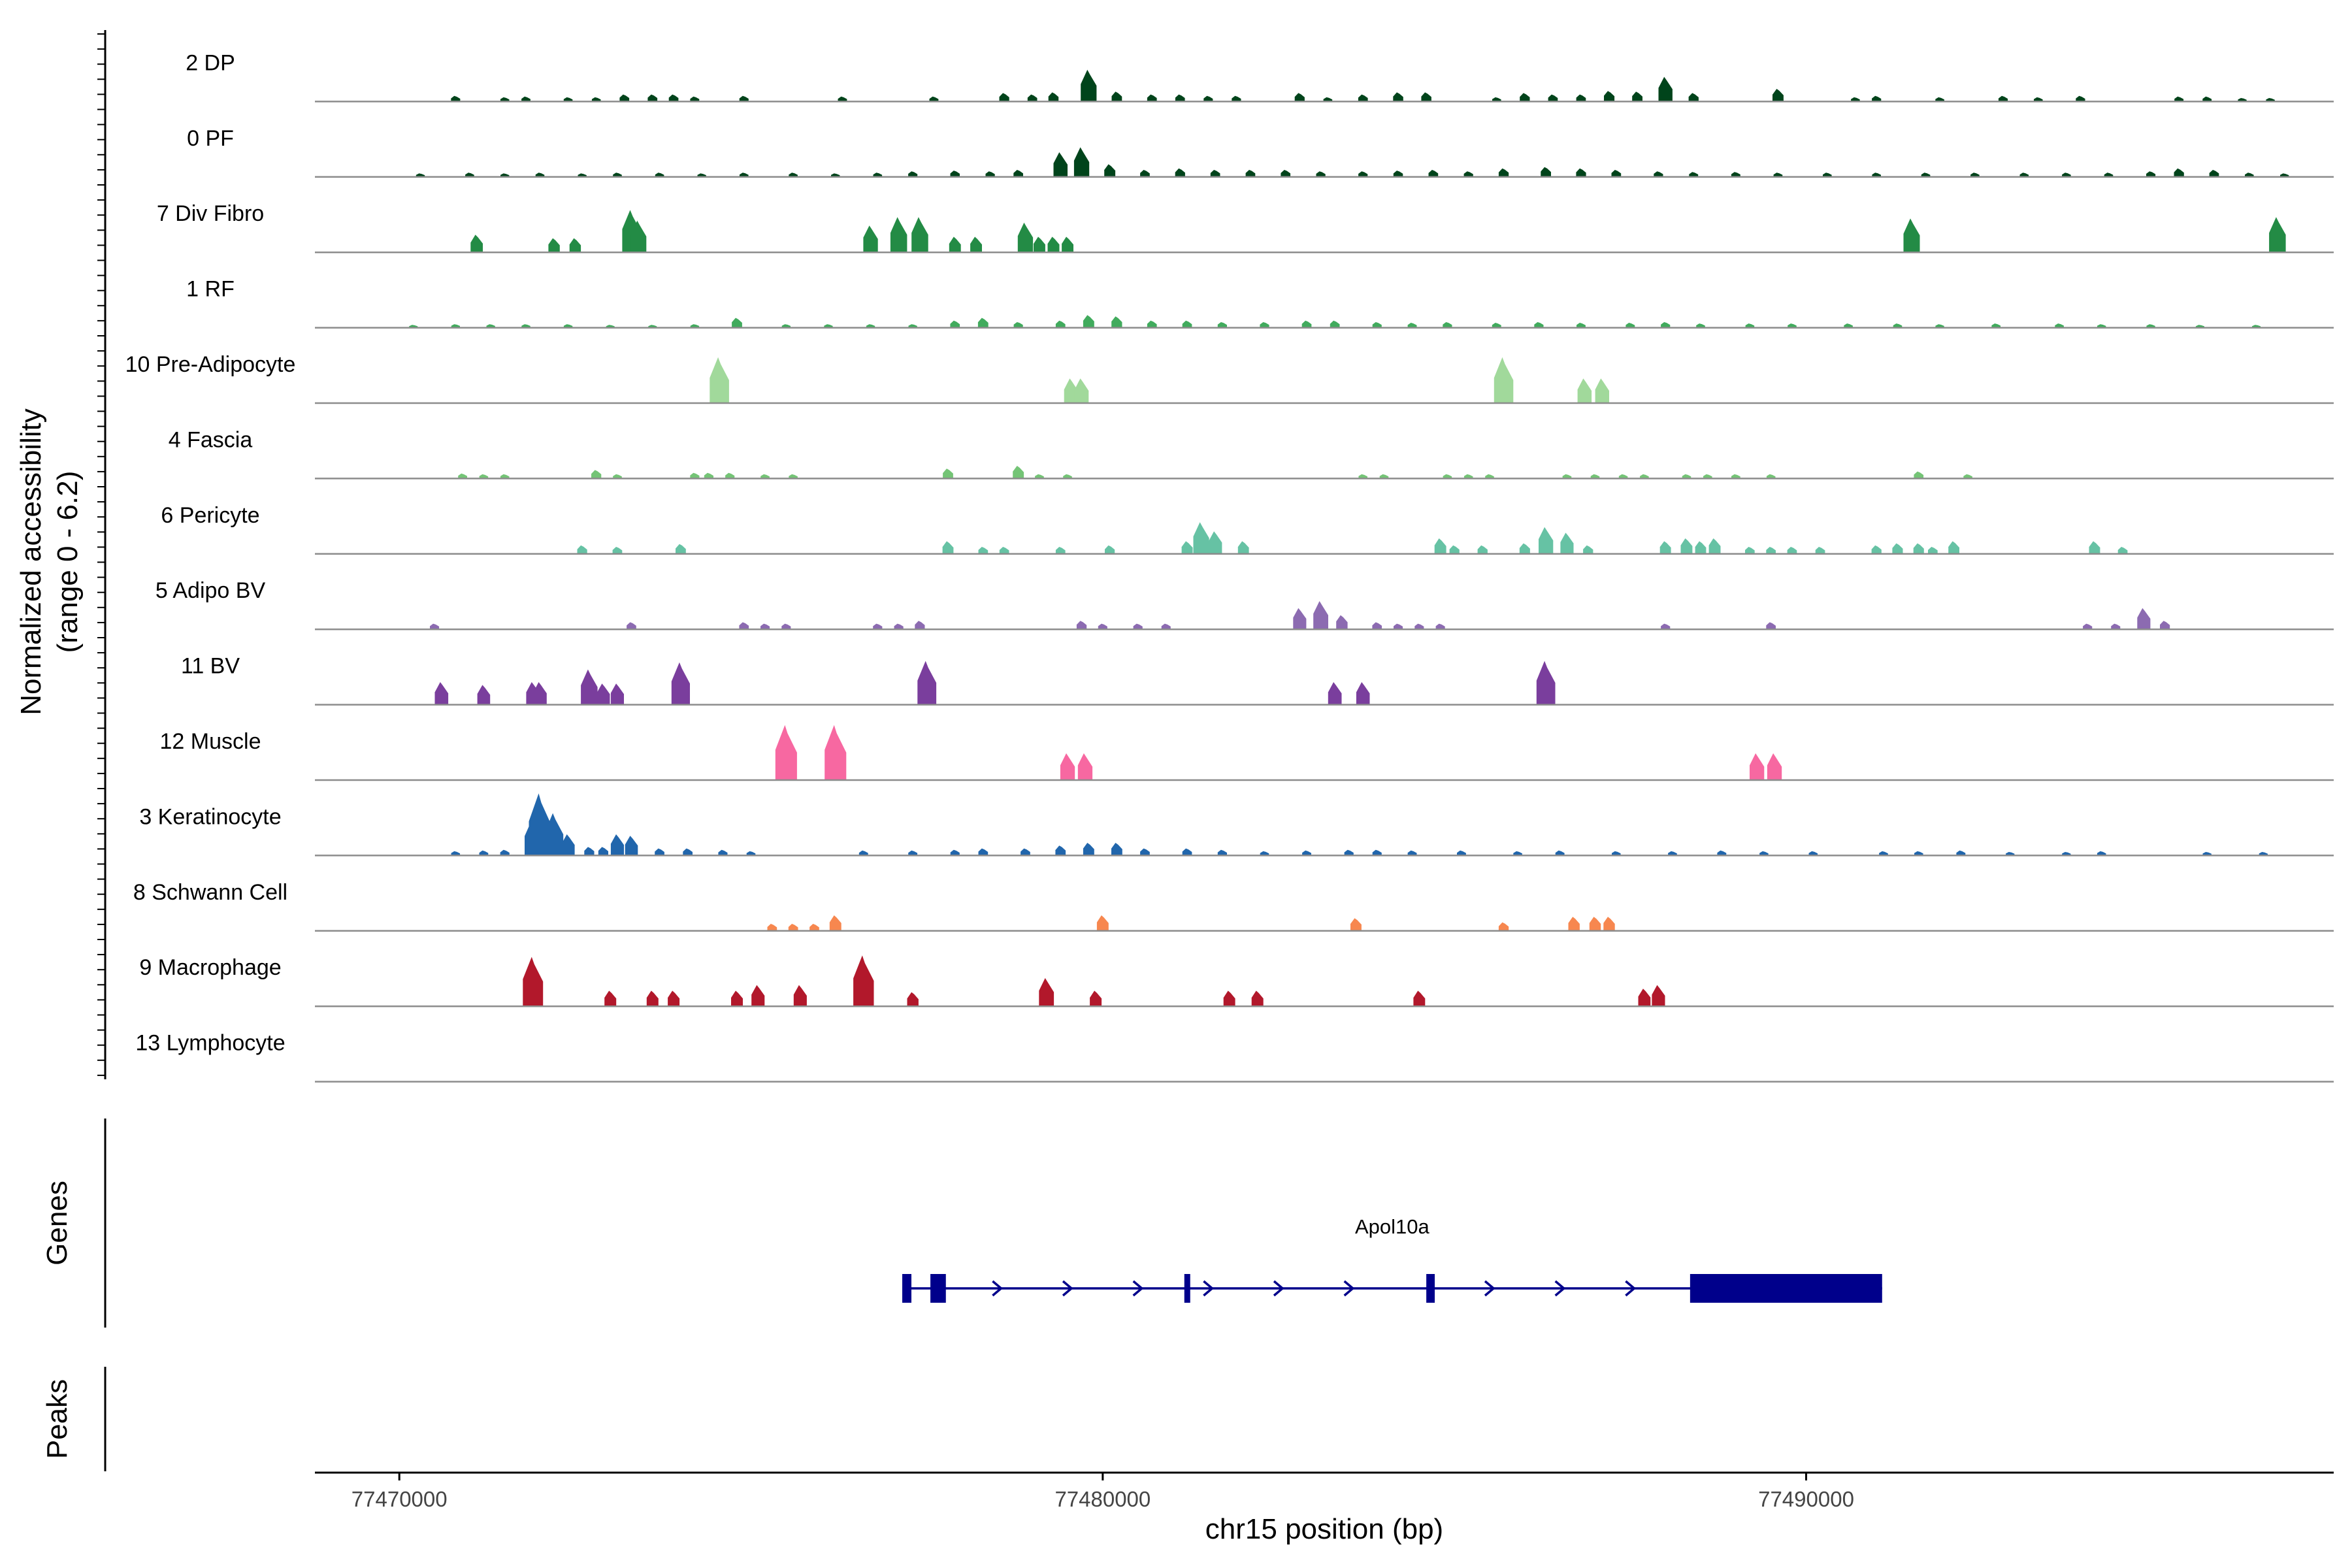  I want to click on track-9: 11 BV, so click(1257, 680).